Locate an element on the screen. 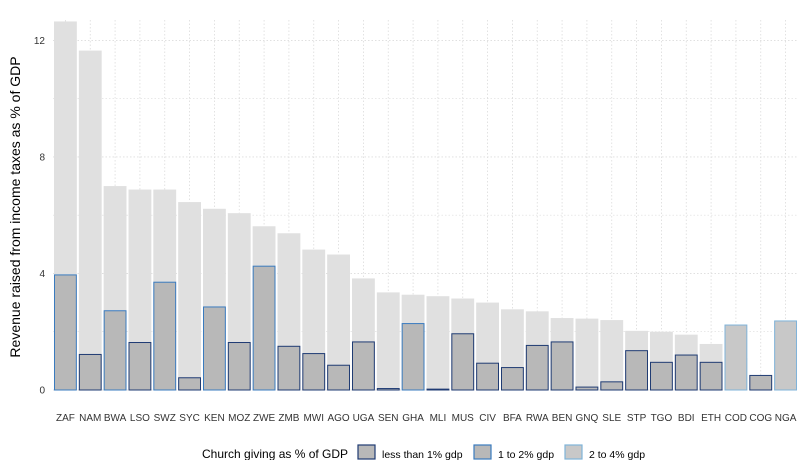  legend-label: less than 1% gdp is located at coordinates (422, 454).